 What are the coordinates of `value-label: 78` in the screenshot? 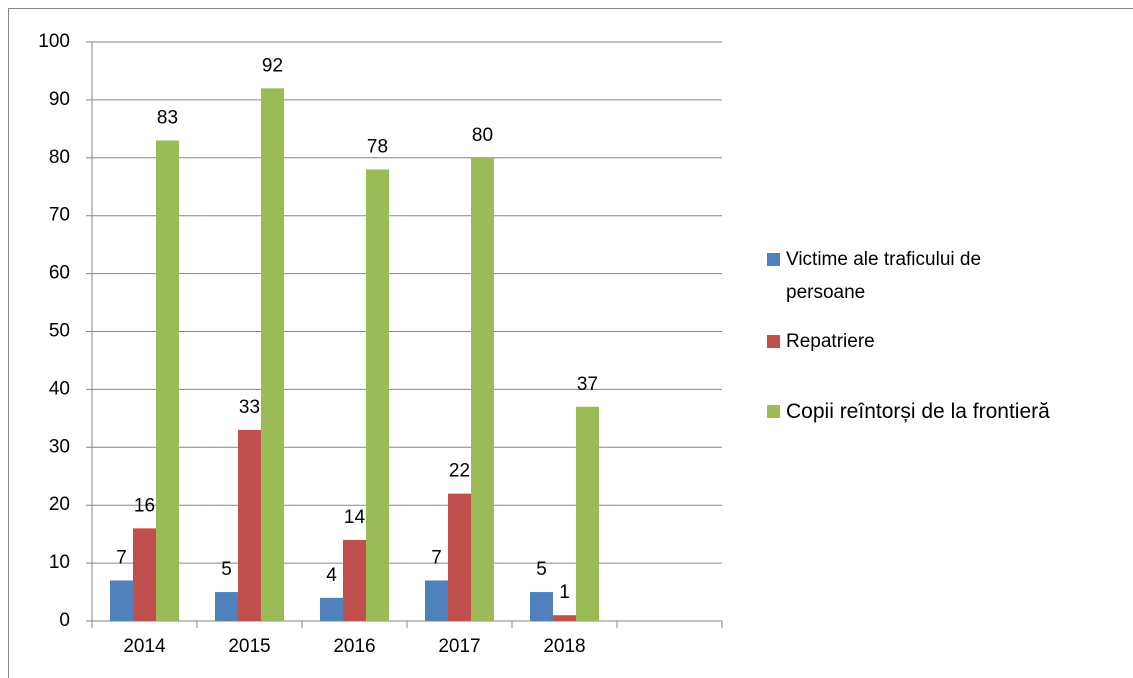 It's located at (377, 146).